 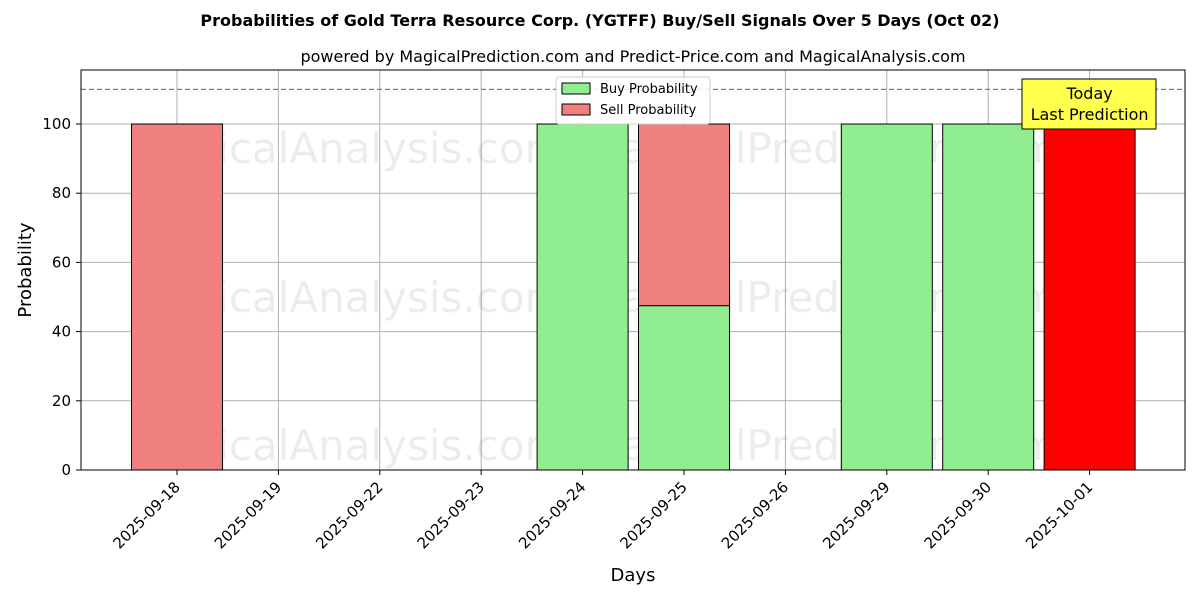 I want to click on y-tick-label: 80, so click(x=61, y=193).